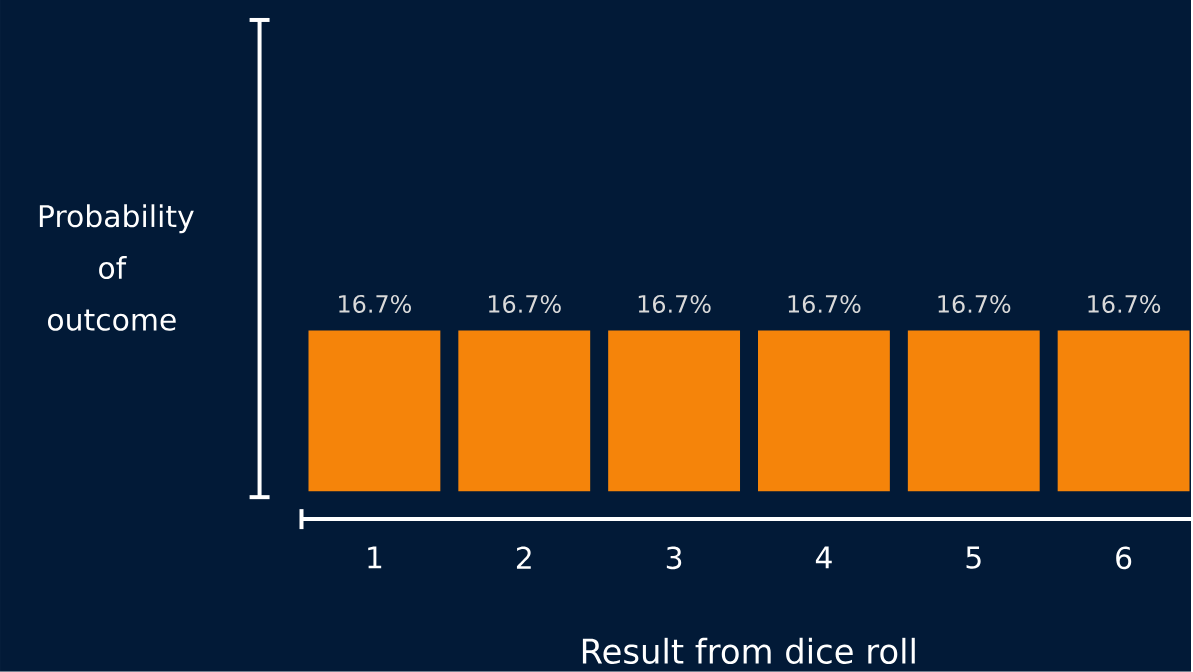 Image resolution: width=1193 pixels, height=672 pixels. Describe the element at coordinates (973, 557) in the screenshot. I see `x-tick-label: 5` at that location.